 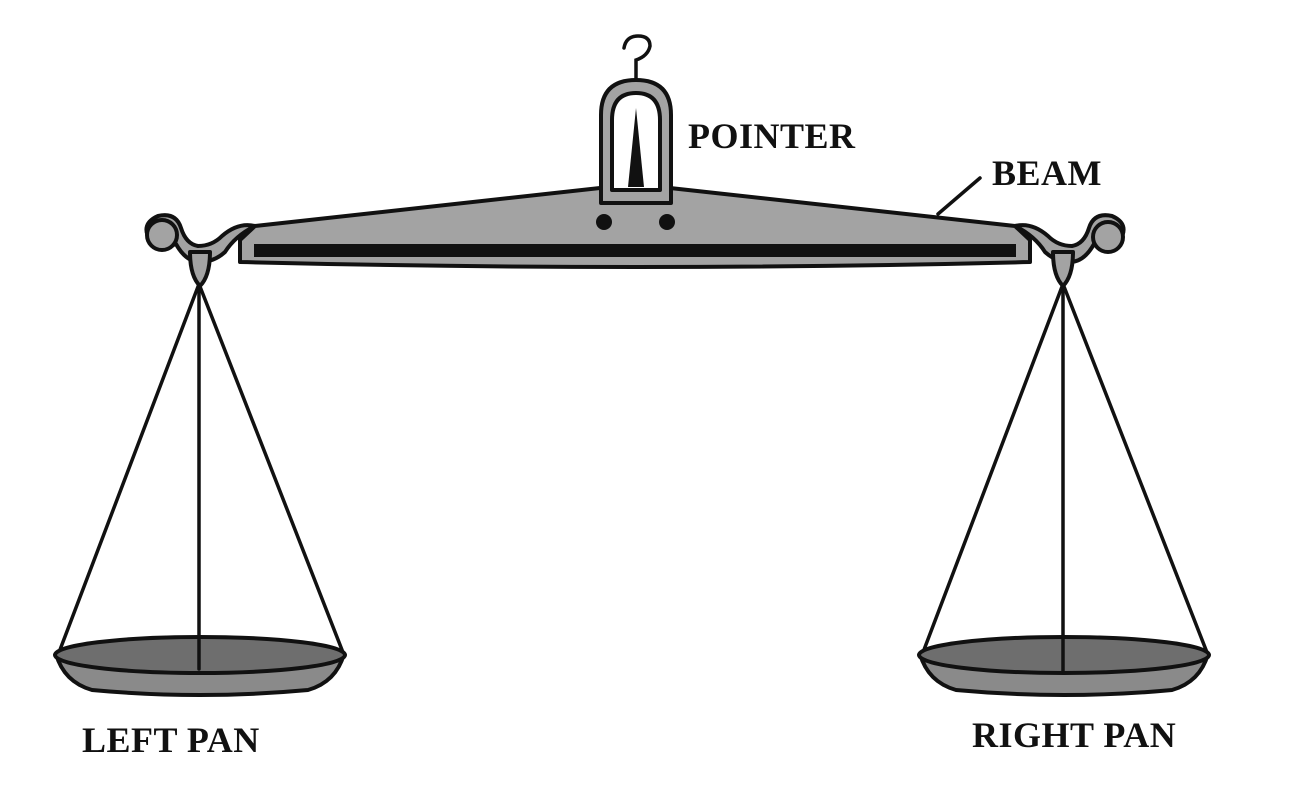 I want to click on pivot-pin-right, so click(x=667, y=222).